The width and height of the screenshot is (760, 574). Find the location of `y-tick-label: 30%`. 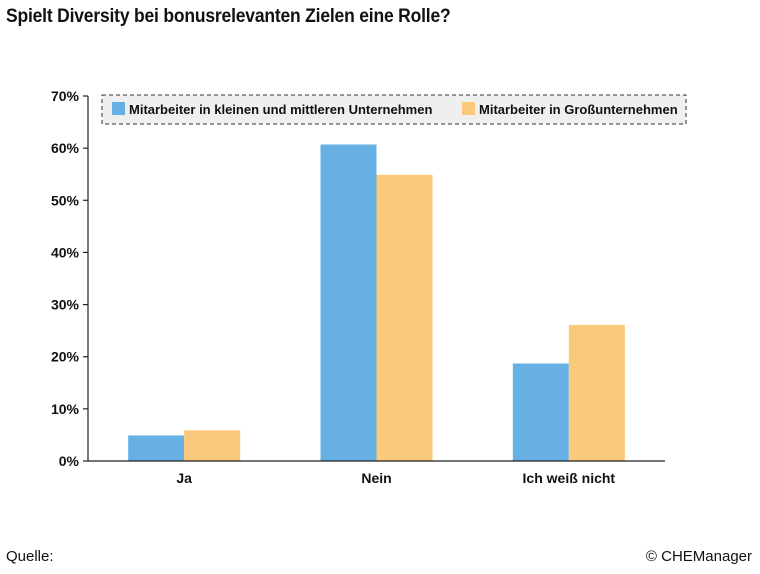

y-tick-label: 30% is located at coordinates (65, 305).